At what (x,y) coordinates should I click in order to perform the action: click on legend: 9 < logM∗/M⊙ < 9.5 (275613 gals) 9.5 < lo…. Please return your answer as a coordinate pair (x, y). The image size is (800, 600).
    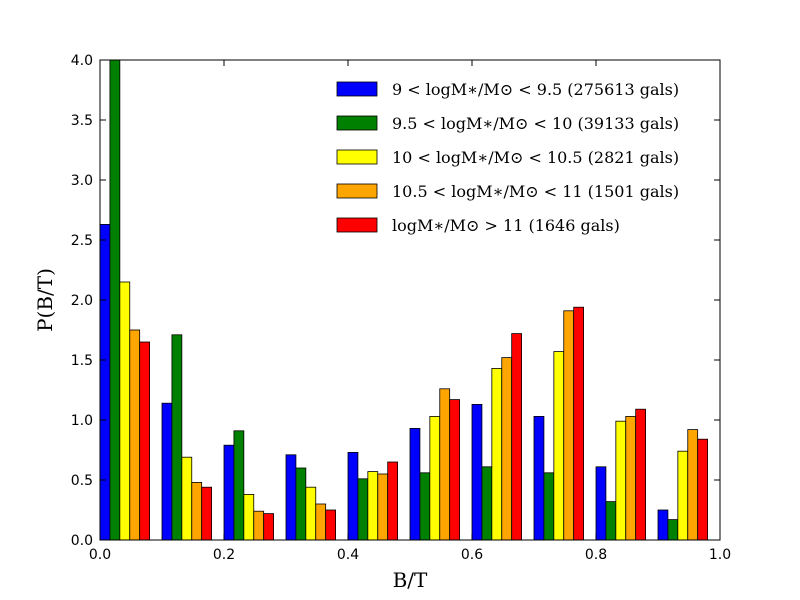
    Looking at the image, I should click on (507, 157).